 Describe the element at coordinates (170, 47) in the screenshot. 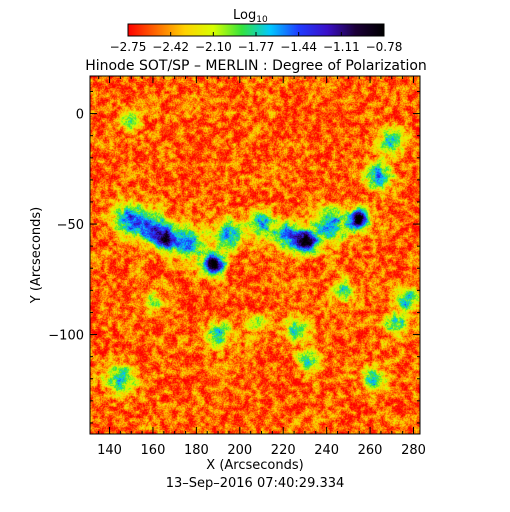

I see `colorbar-tick-label: −2.42` at that location.